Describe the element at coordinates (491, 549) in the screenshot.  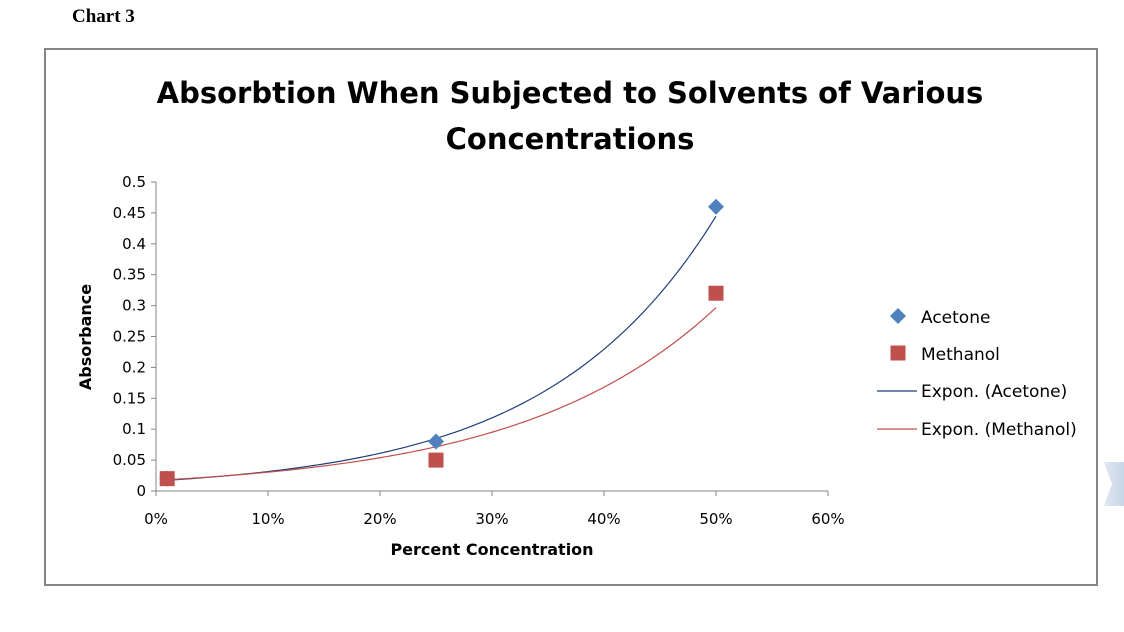
I see `x-axis-title: Percent Concentration` at that location.